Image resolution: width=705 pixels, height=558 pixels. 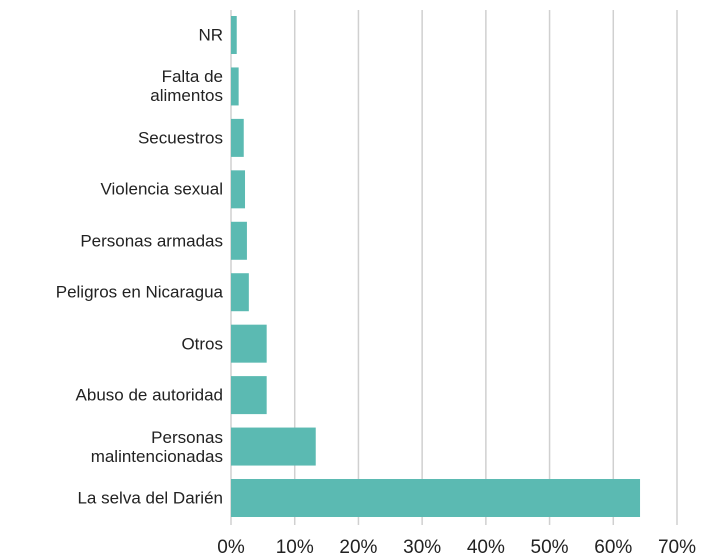 I want to click on x-tick-label: 40%, so click(x=486, y=547).